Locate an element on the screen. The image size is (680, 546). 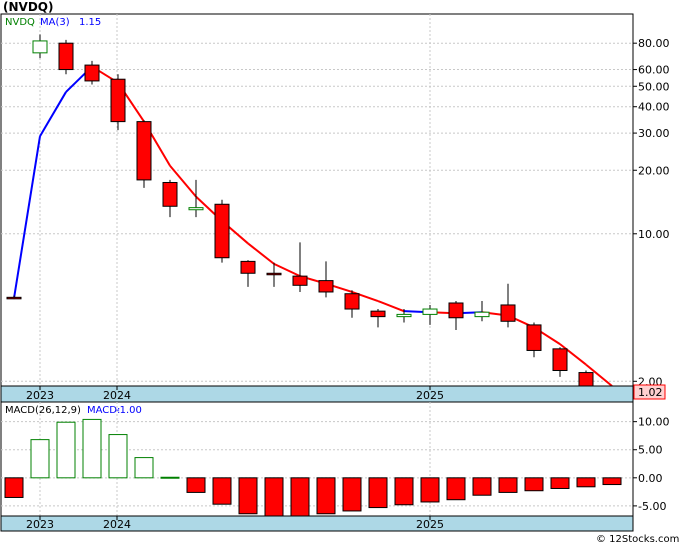
macd-signal-label: MACD: is located at coordinates (103, 410).